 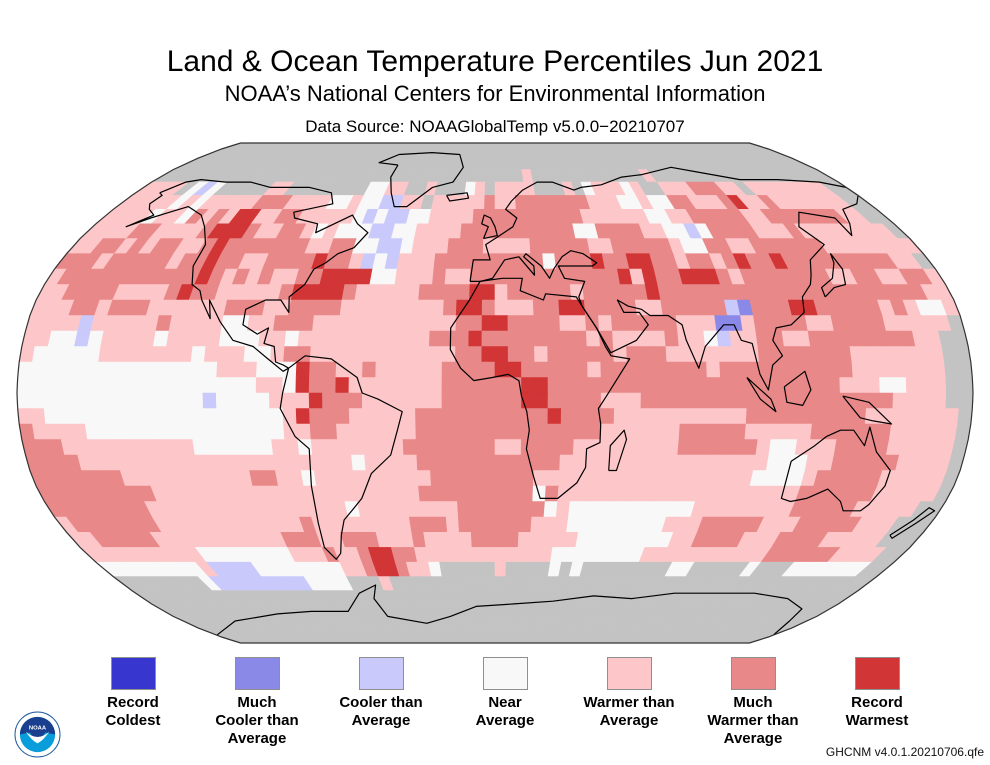 I want to click on coastline-africa, so click(x=540, y=388).